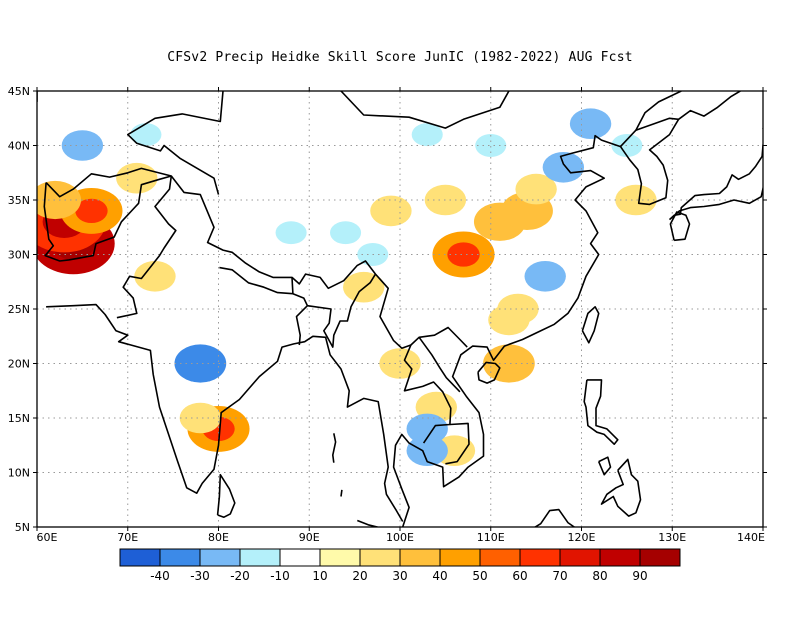 The width and height of the screenshot is (800, 618). What do you see at coordinates (359, 576) in the screenshot?
I see `colorbar-label: 20` at bounding box center [359, 576].